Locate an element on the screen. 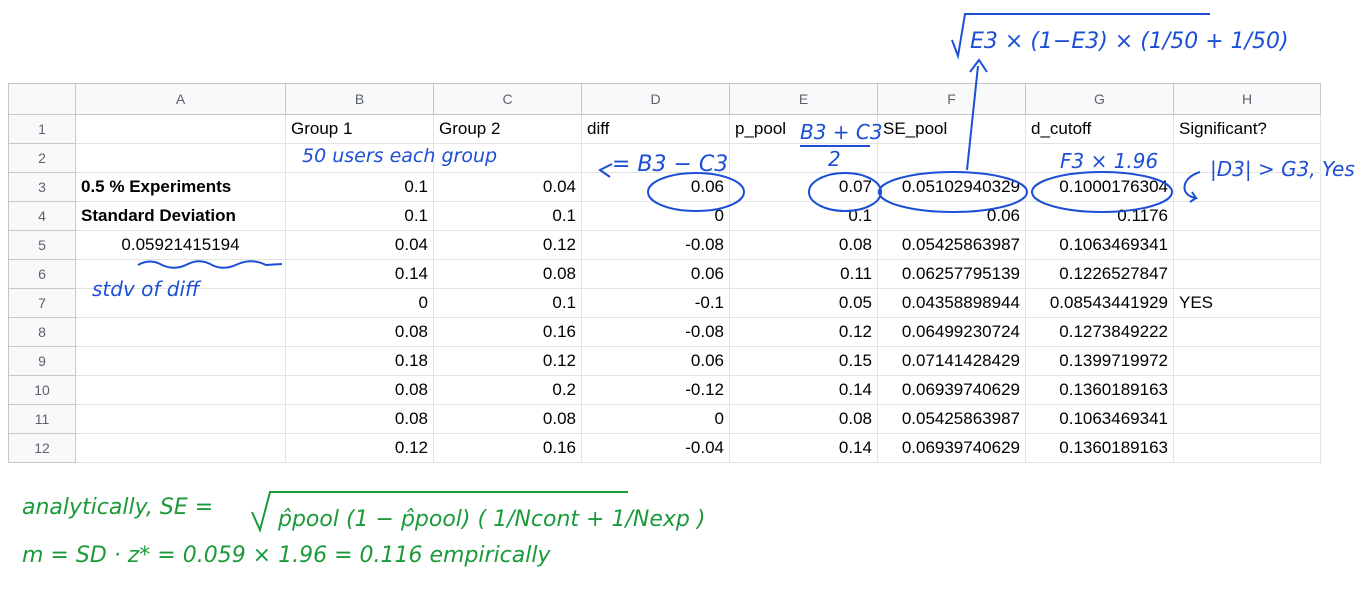 The width and height of the screenshot is (1357, 592). row-header: 4 is located at coordinates (42, 216).